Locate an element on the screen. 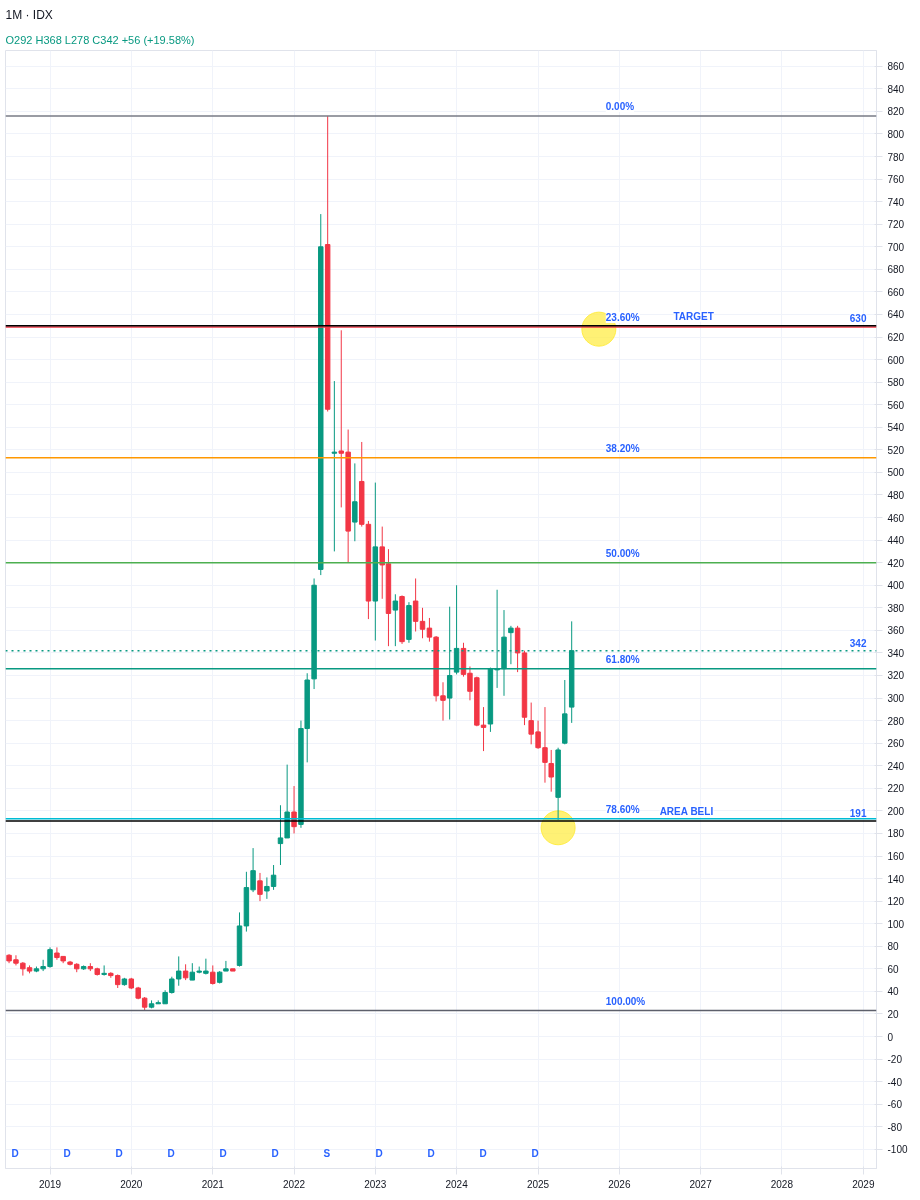 The image size is (920, 1200). y-tick-label: 680 is located at coordinates (896, 270).